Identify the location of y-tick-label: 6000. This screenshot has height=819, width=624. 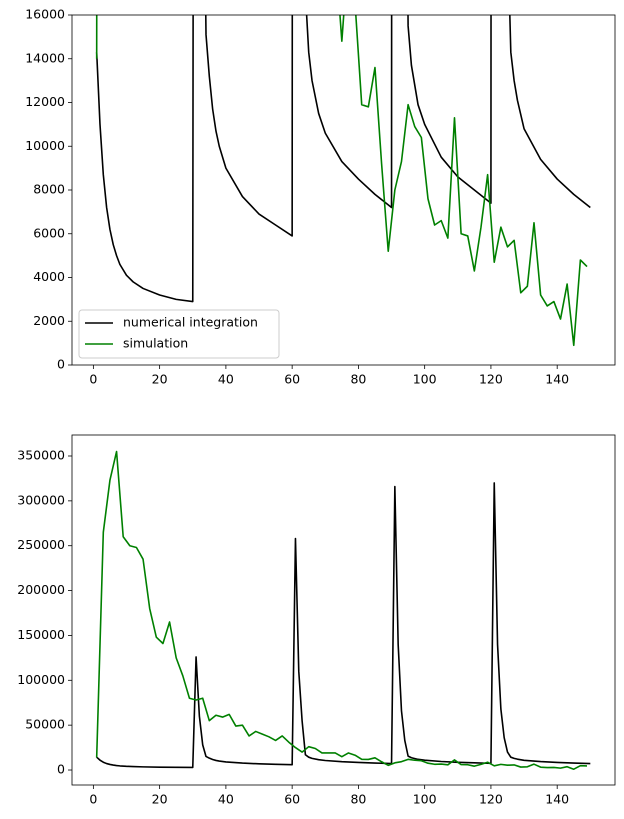
(49, 232).